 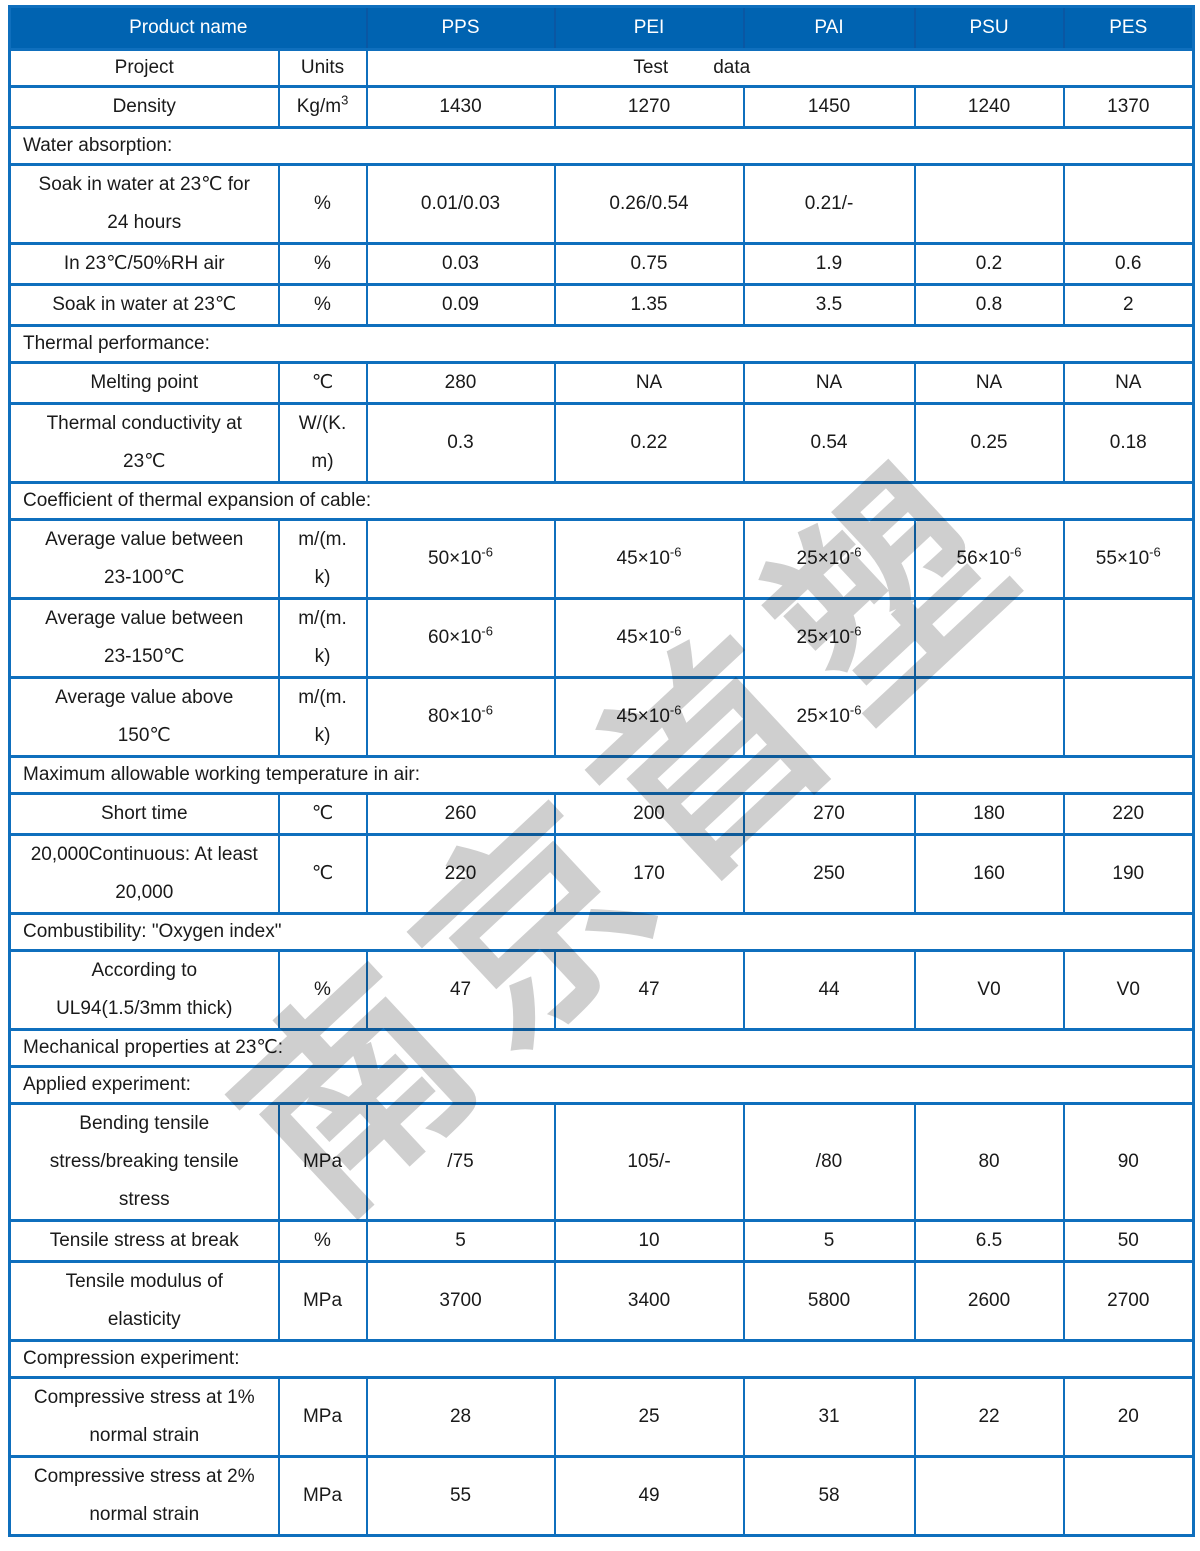 What do you see at coordinates (460, 717) in the screenshot?
I see `value-cell-pps: 80×10⁻⁶` at bounding box center [460, 717].